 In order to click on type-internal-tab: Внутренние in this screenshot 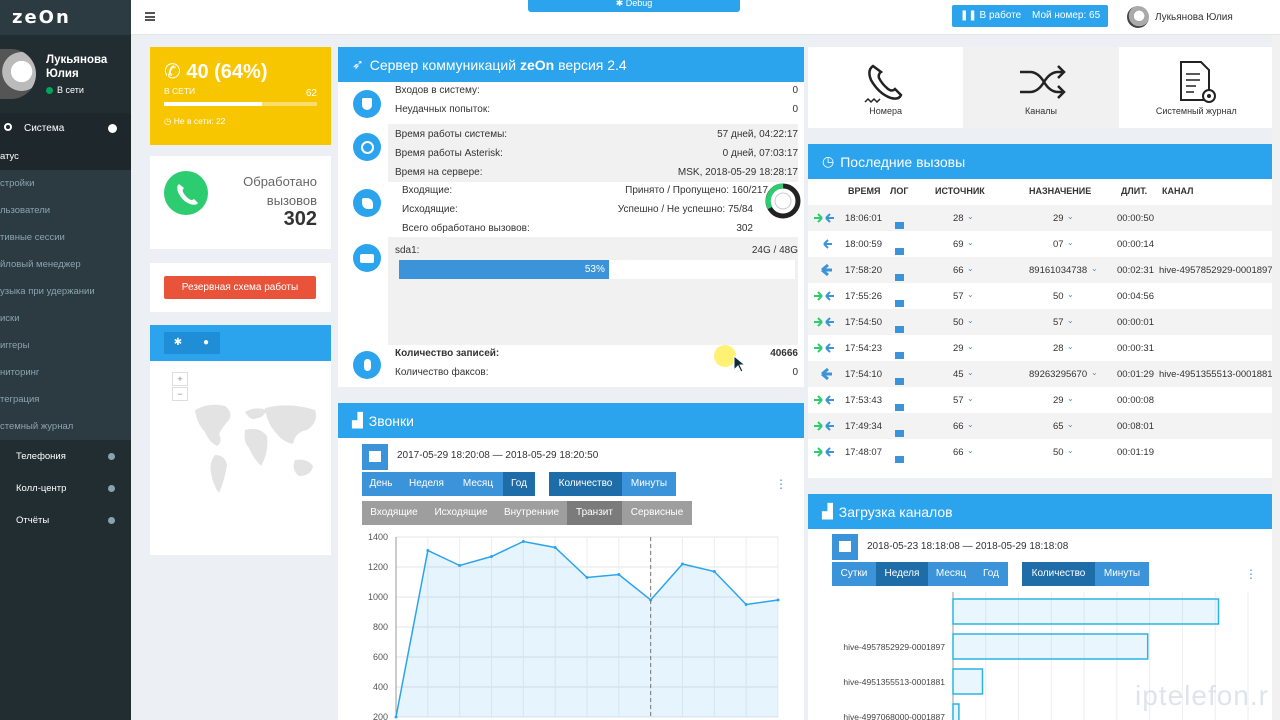, I will do `click(531, 513)`.